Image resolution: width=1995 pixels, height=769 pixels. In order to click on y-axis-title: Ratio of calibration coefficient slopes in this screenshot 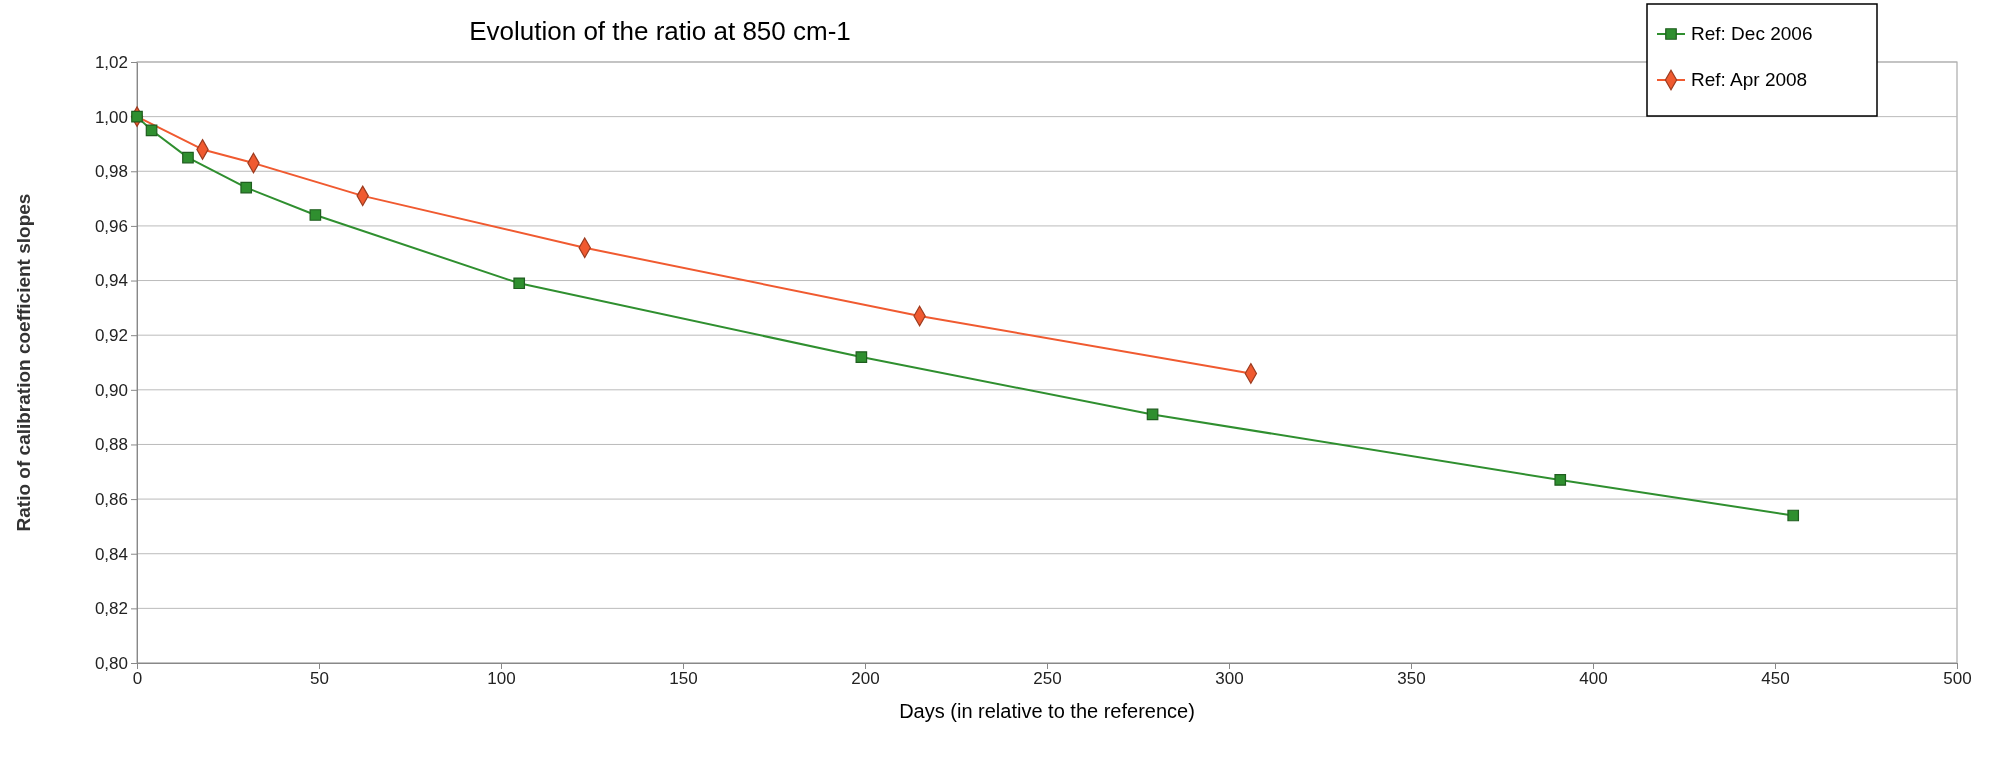, I will do `click(23, 362)`.